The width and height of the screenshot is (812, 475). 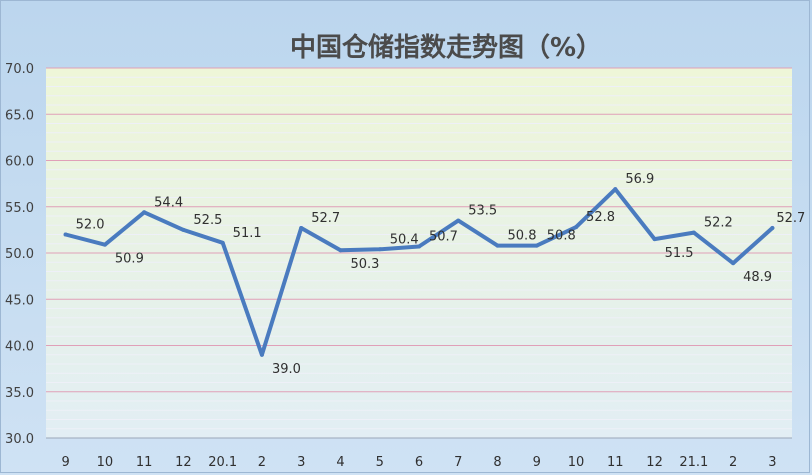 I want to click on y-tick-label: 50.0, so click(x=19, y=254).